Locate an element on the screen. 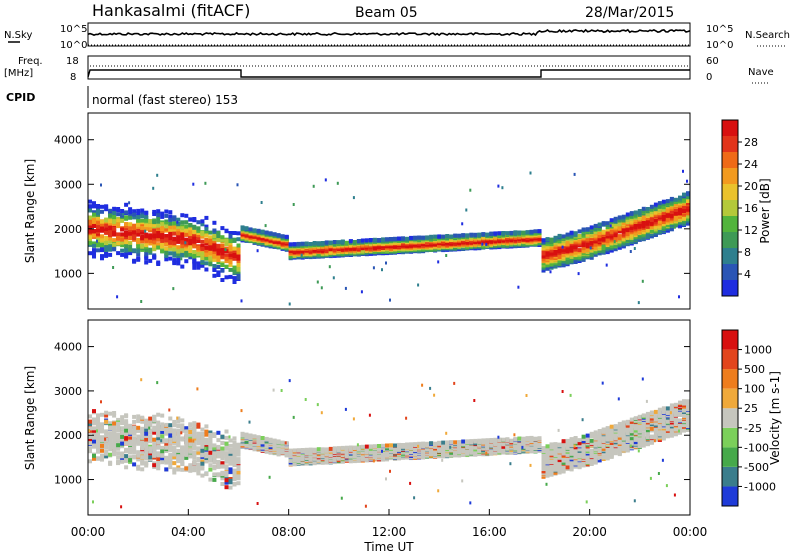 This screenshot has height=554, width=800. colorbar-tick-label: 24 is located at coordinates (751, 164).